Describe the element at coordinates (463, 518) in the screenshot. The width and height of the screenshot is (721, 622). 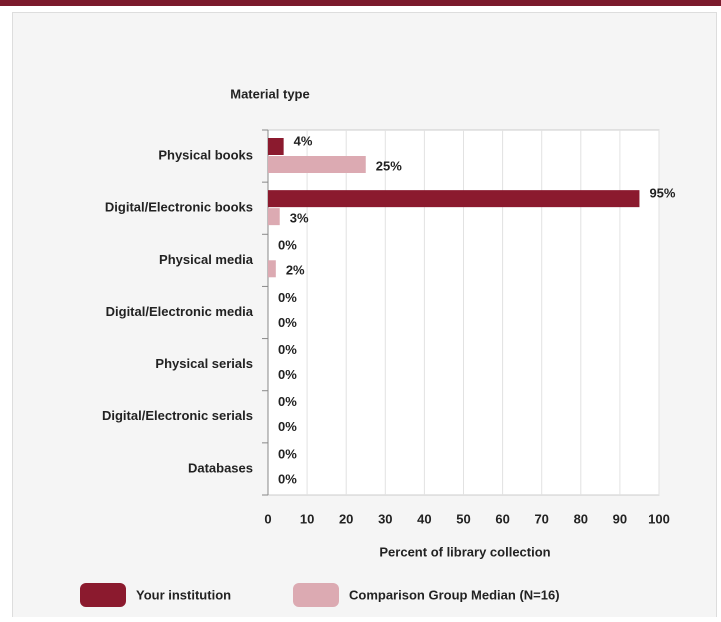
I see `x-tick-label: 50` at that location.